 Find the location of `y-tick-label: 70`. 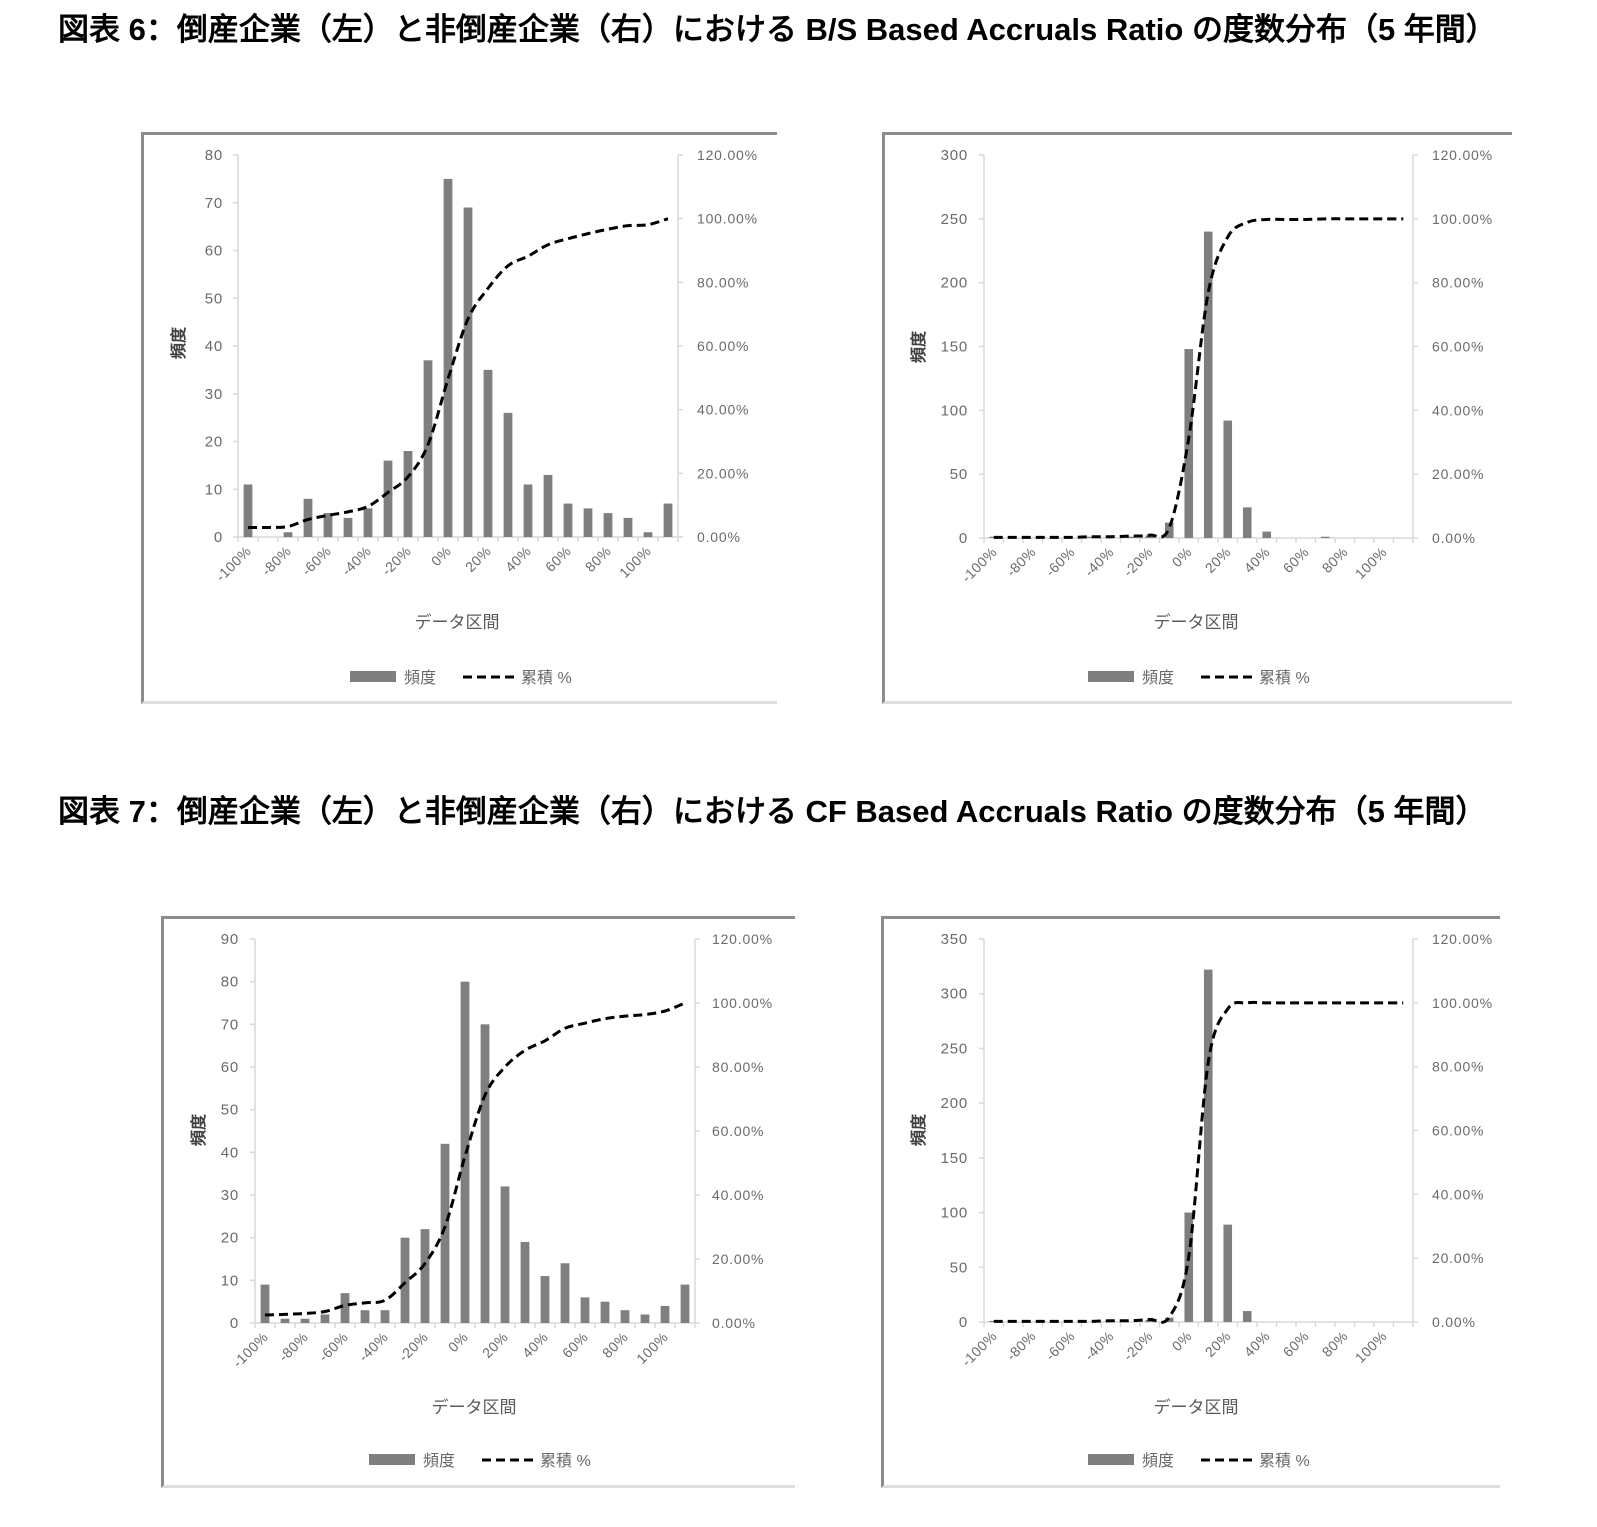

y-tick-label: 70 is located at coordinates (230, 1024).